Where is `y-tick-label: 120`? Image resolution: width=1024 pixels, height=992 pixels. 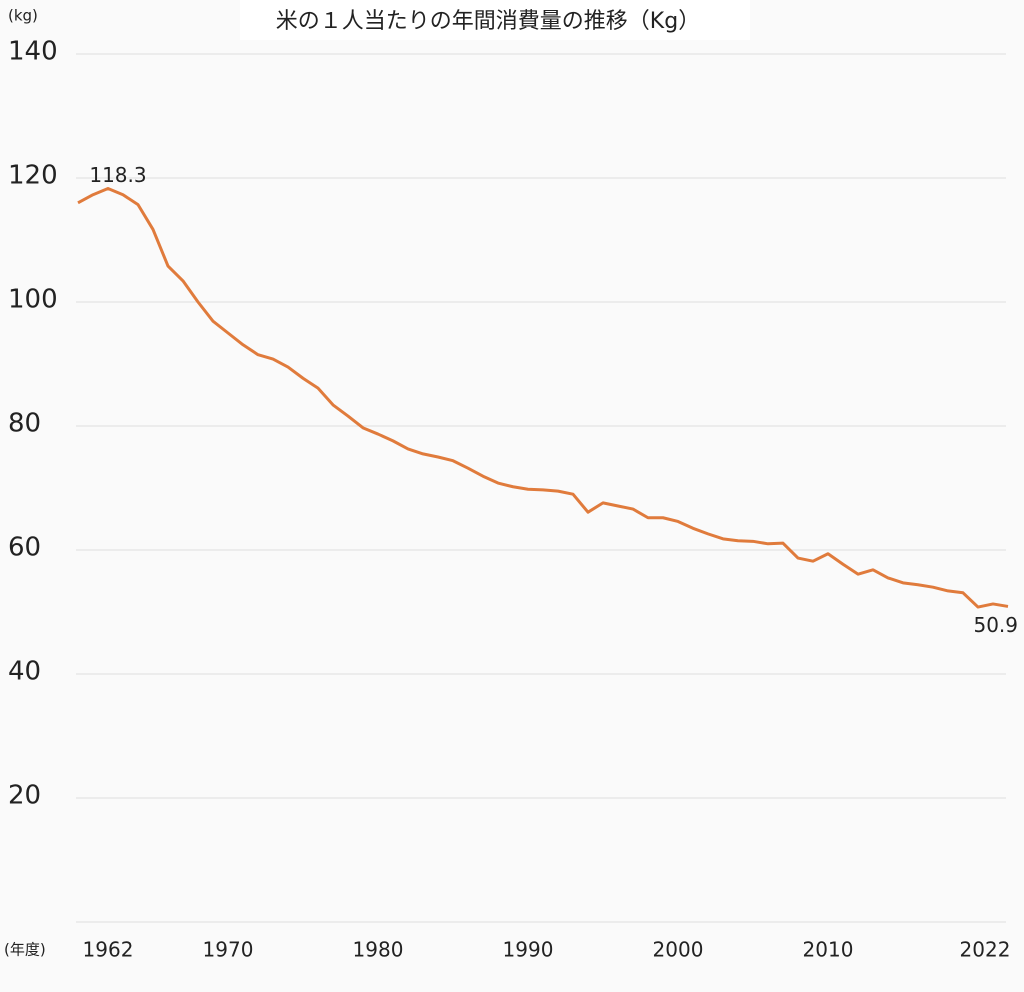 y-tick-label: 120 is located at coordinates (33, 176).